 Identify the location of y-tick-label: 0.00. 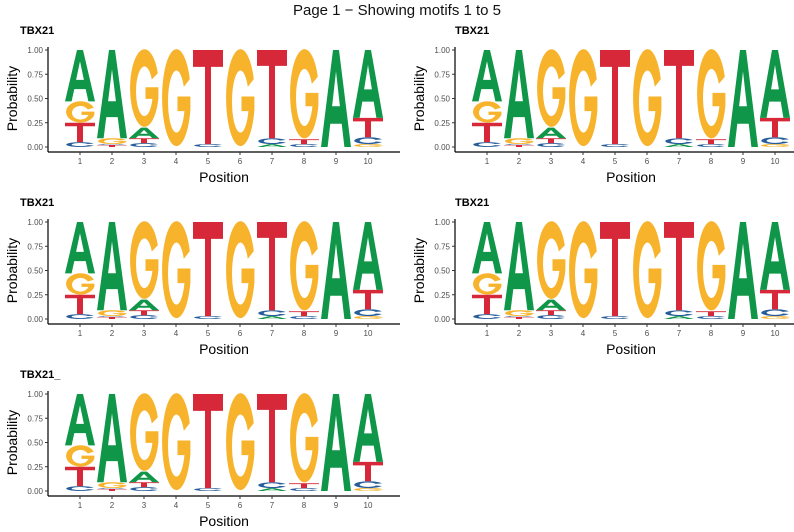
(35, 491).